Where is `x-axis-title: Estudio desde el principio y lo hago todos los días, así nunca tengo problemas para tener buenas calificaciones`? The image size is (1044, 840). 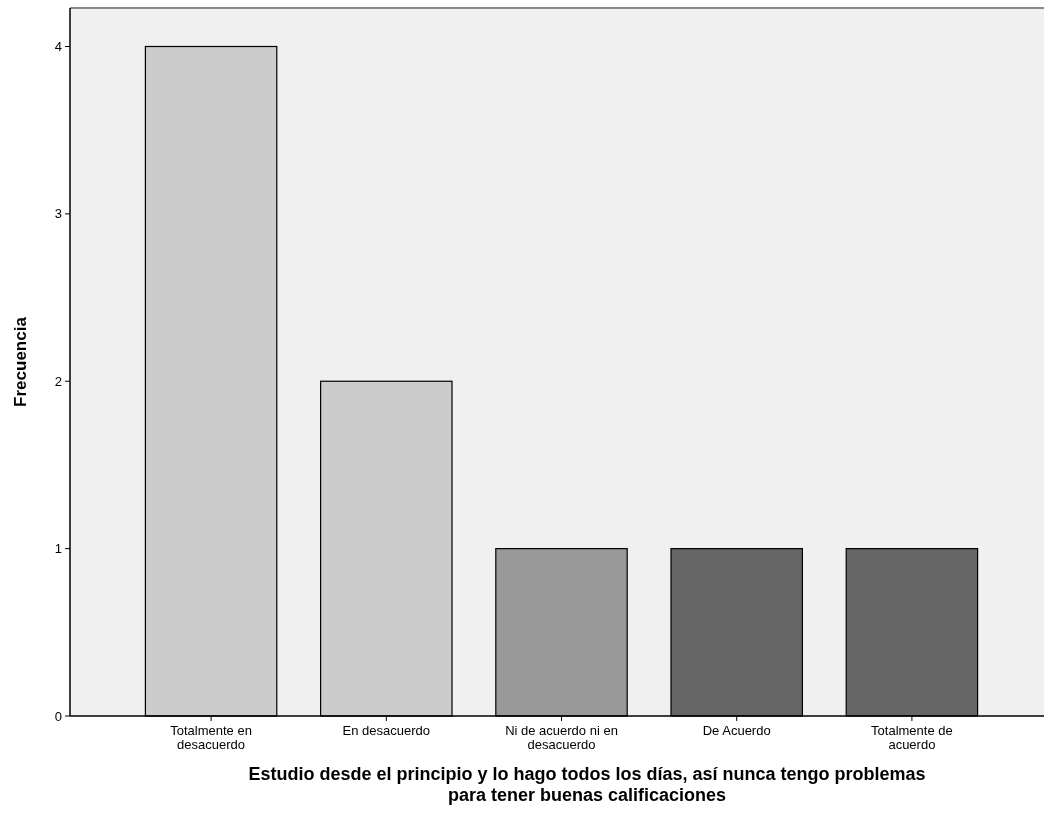 x-axis-title: Estudio desde el principio y lo hago todos los días, así nunca tengo problemas para tener buenas calificaciones is located at coordinates (587, 784).